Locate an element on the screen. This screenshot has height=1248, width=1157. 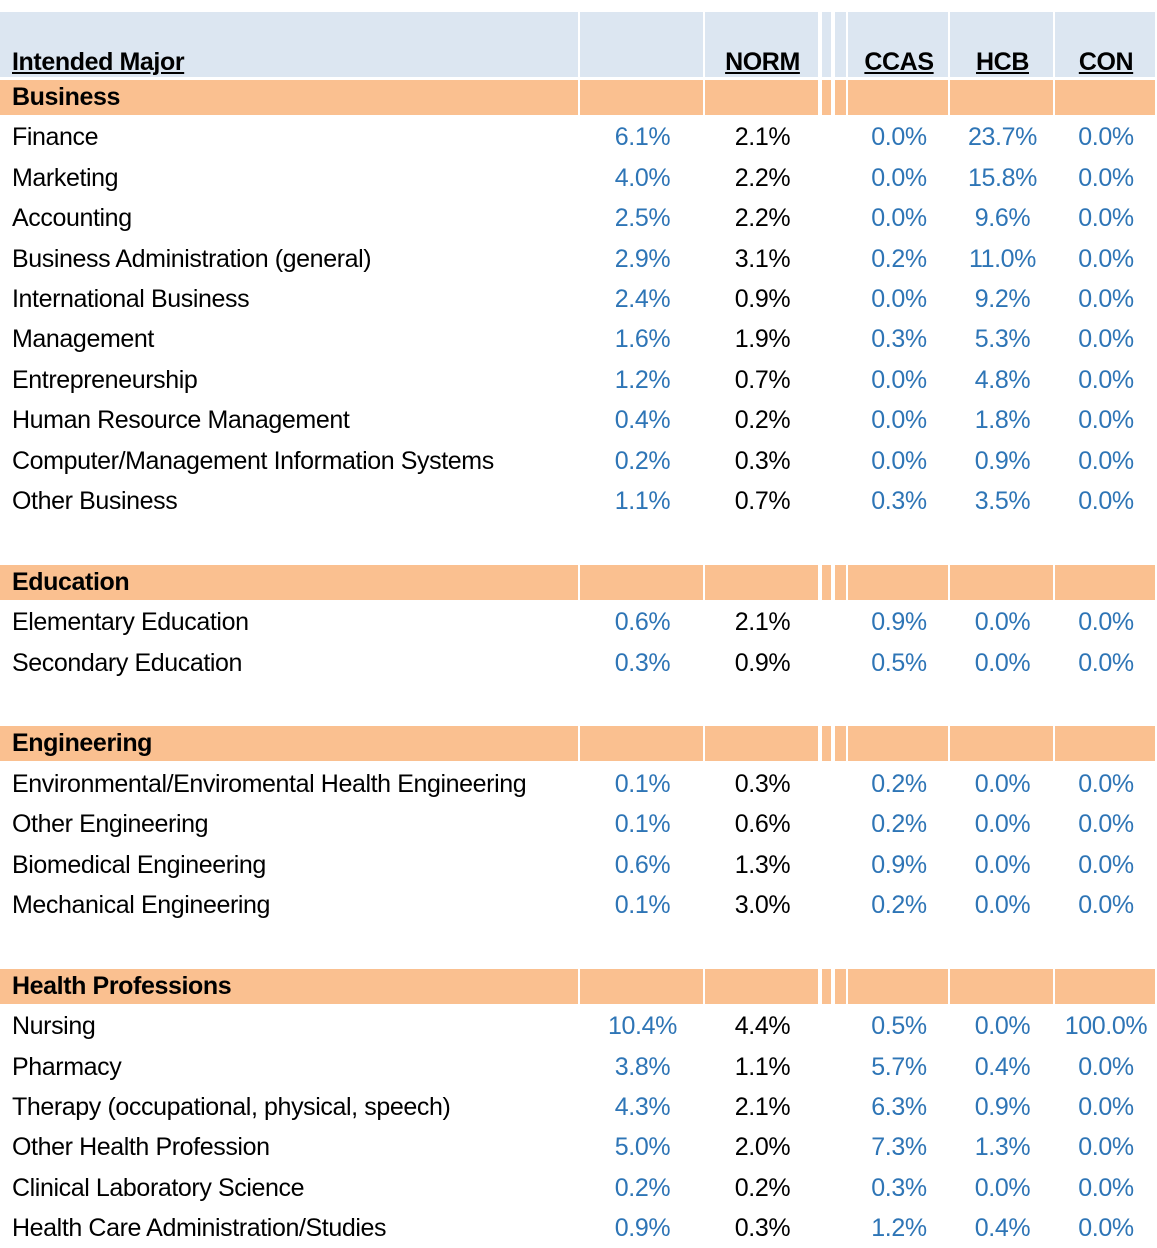
row-label: Computer/Management Information Systems is located at coordinates (253, 460).